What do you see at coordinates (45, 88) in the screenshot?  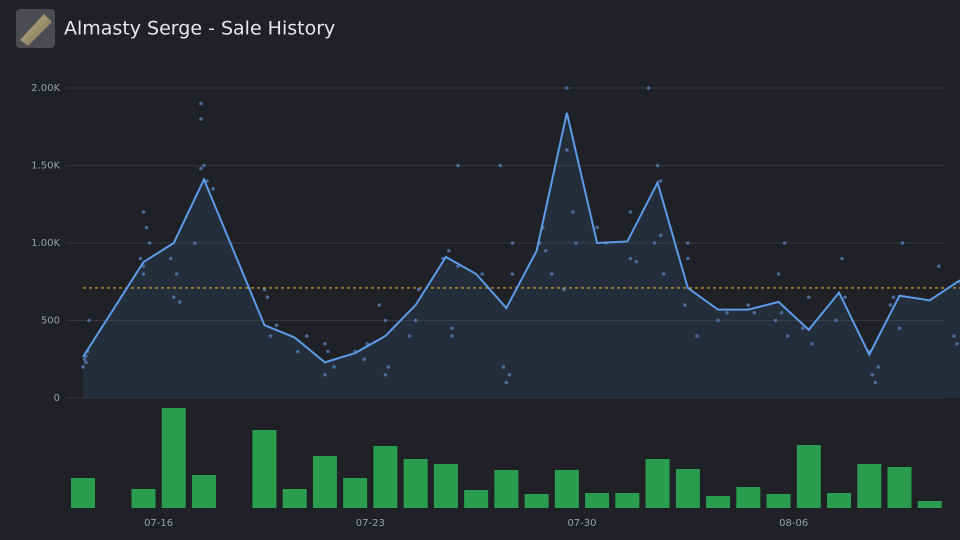 I see `y-tick-label: 2.00K` at bounding box center [45, 88].